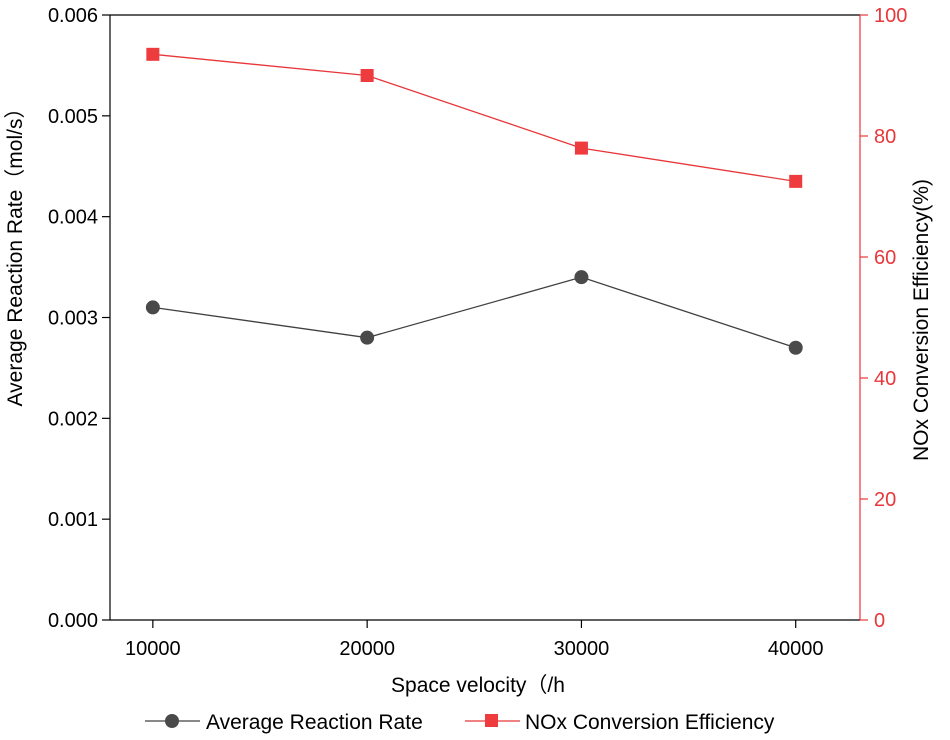  I want to click on left-axis-tick-label: 0.002, so click(73, 419).